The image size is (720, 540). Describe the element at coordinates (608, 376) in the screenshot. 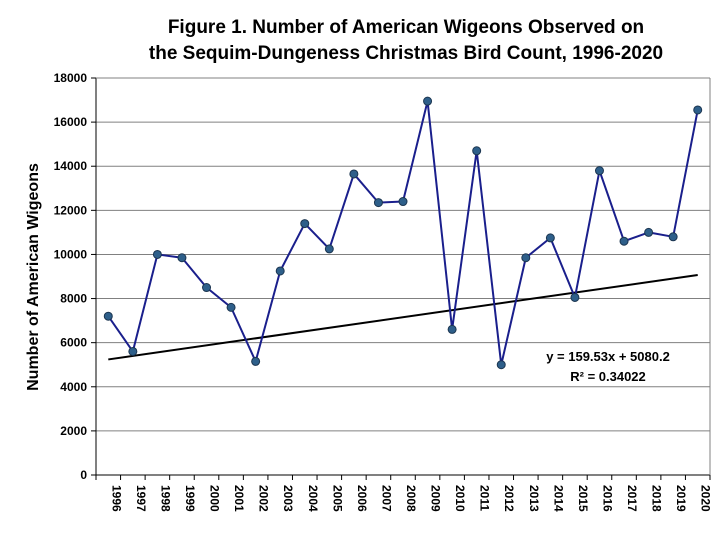

I see `trendline-r-squared: R² = 0.34022` at that location.